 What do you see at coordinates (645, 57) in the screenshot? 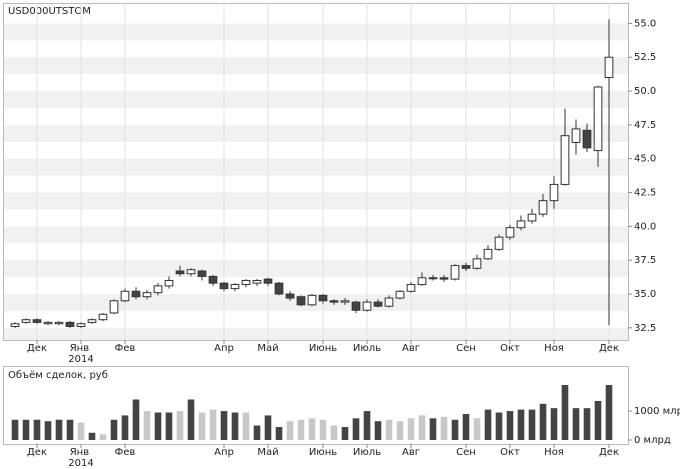
I see `y-tick-label: 52.5` at bounding box center [645, 57].